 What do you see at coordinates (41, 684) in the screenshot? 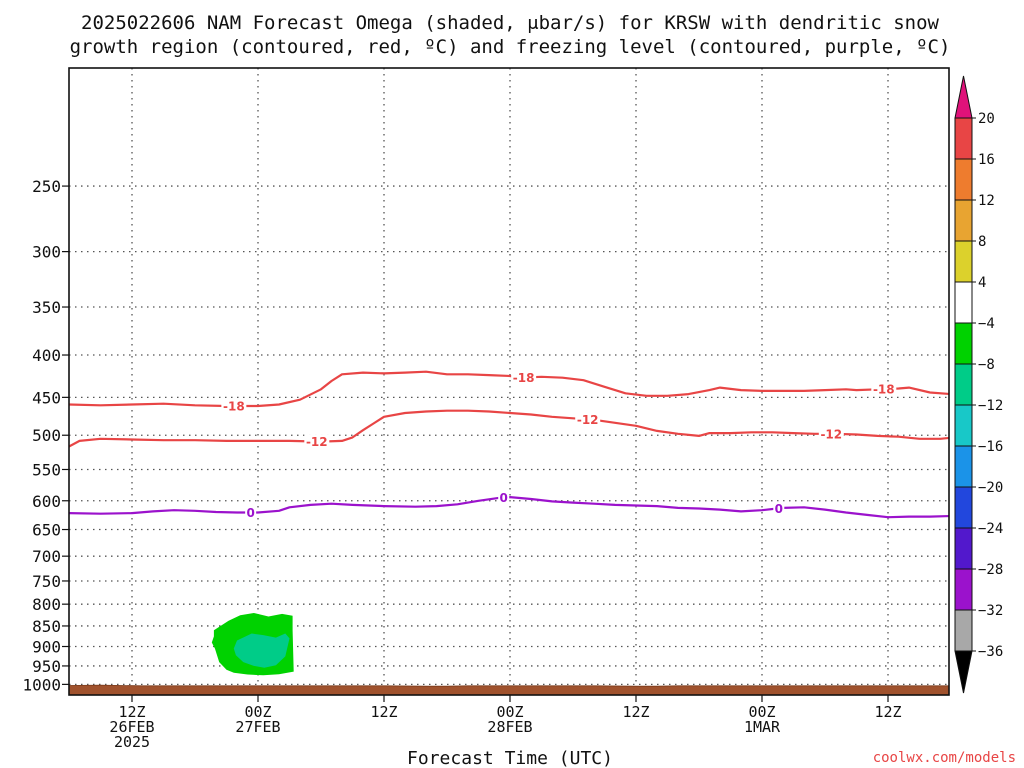
I see `y-tick-label: 1000` at bounding box center [41, 684].